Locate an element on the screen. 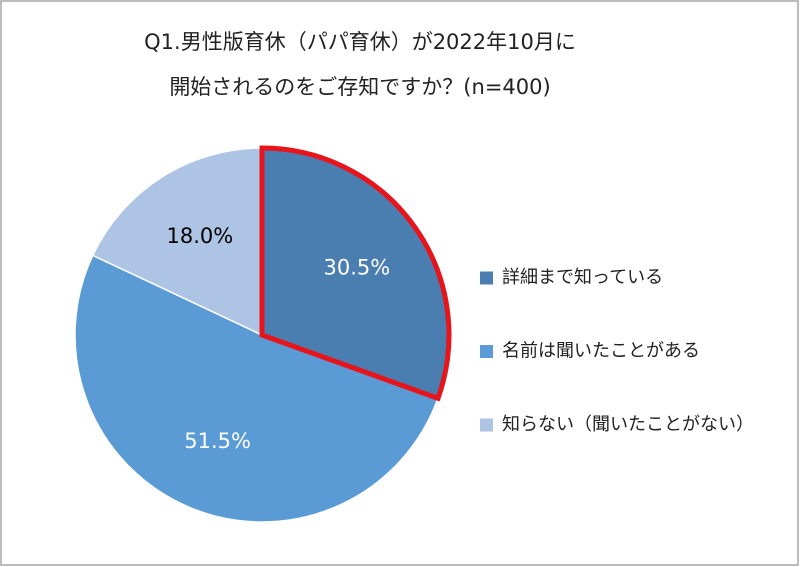 The height and width of the screenshot is (567, 800). value-label: 51.5% is located at coordinates (217, 441).